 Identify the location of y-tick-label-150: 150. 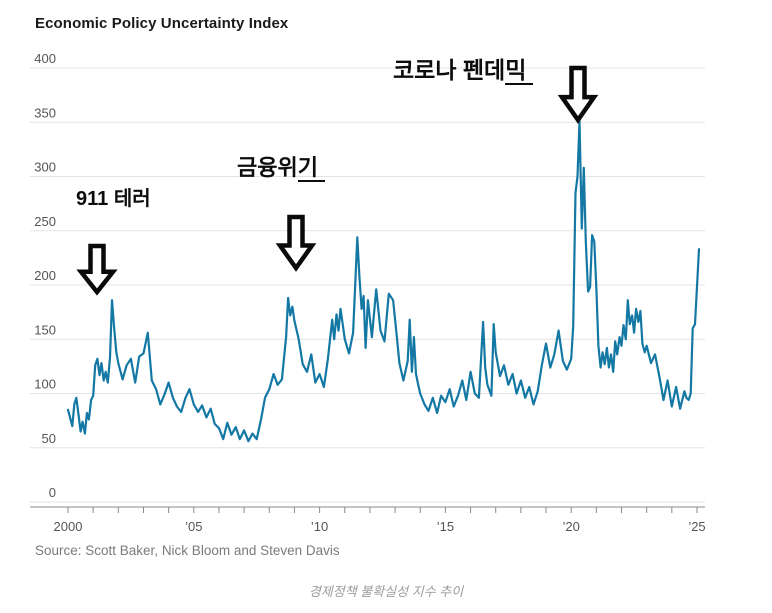
(45, 329).